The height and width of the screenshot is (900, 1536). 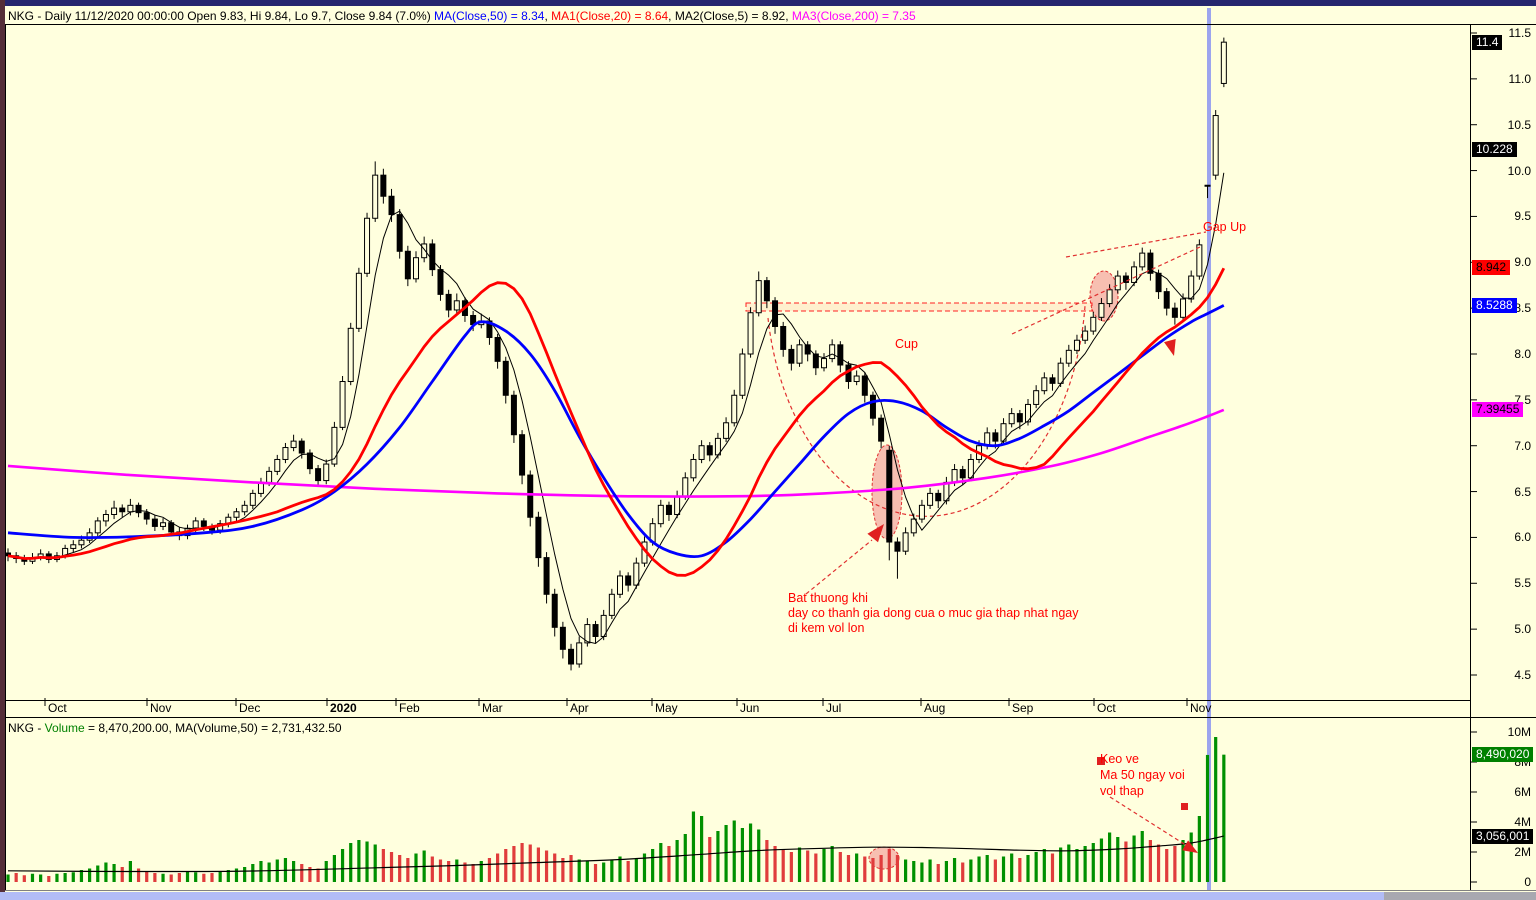 I want to click on annotation-cup: Cup, so click(x=906, y=344).